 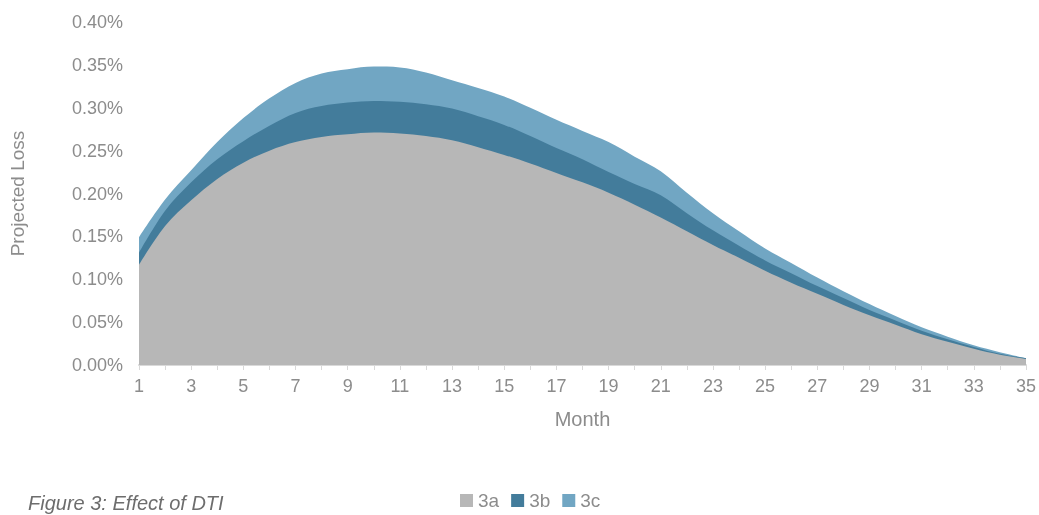 I want to click on x-tick-label: 27, so click(x=817, y=386).